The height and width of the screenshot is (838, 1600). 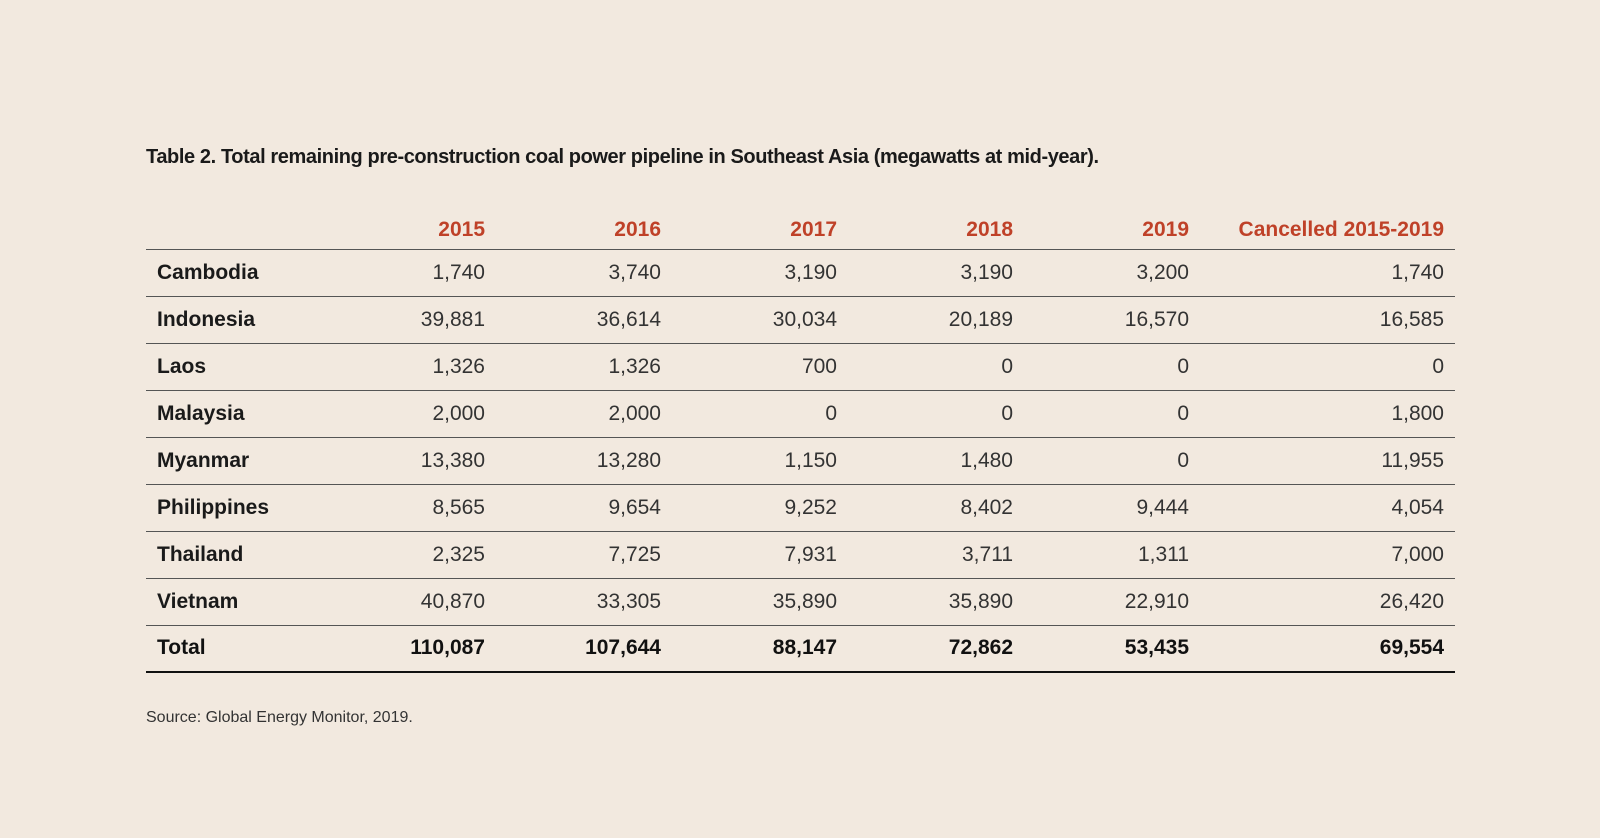 What do you see at coordinates (233, 320) in the screenshot?
I see `row-label: Indonesia` at bounding box center [233, 320].